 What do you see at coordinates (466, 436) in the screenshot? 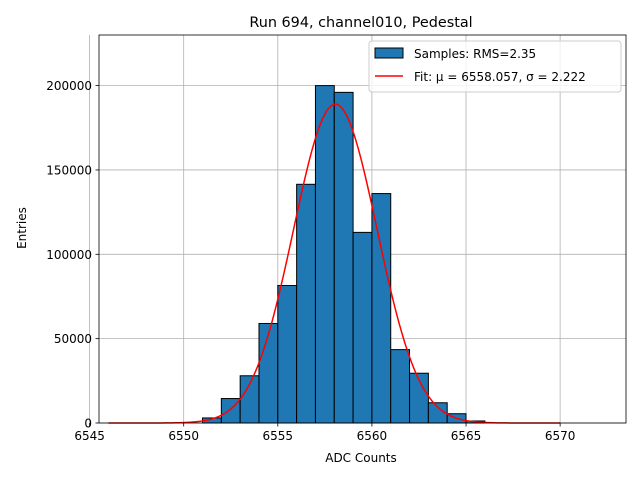
I see `x-tick-label: 6565` at bounding box center [466, 436].